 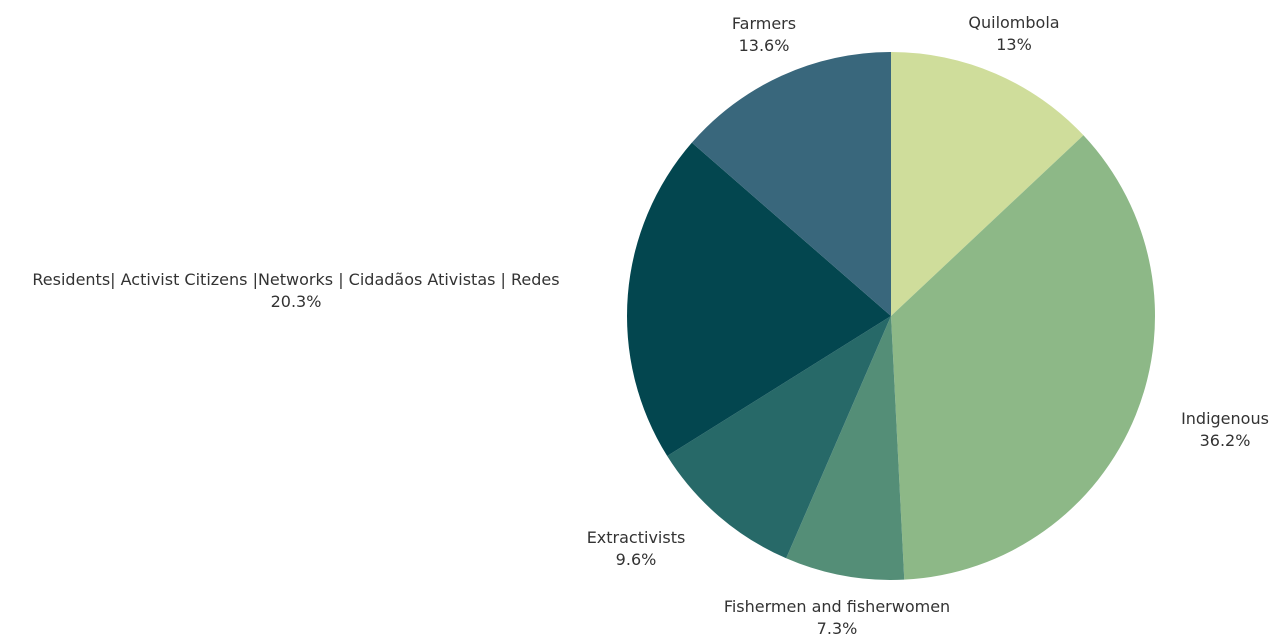 What do you see at coordinates (1013, 22) in the screenshot?
I see `slice-label-name: Quilombola` at bounding box center [1013, 22].